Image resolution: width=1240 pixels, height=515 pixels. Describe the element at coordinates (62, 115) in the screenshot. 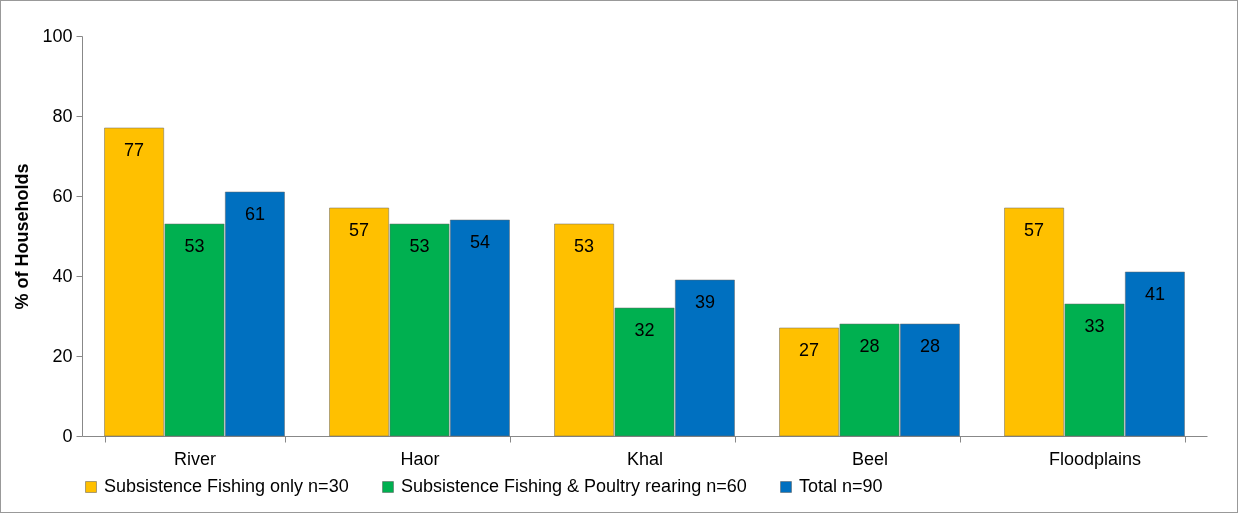

I see `y-tick-label: 80` at that location.